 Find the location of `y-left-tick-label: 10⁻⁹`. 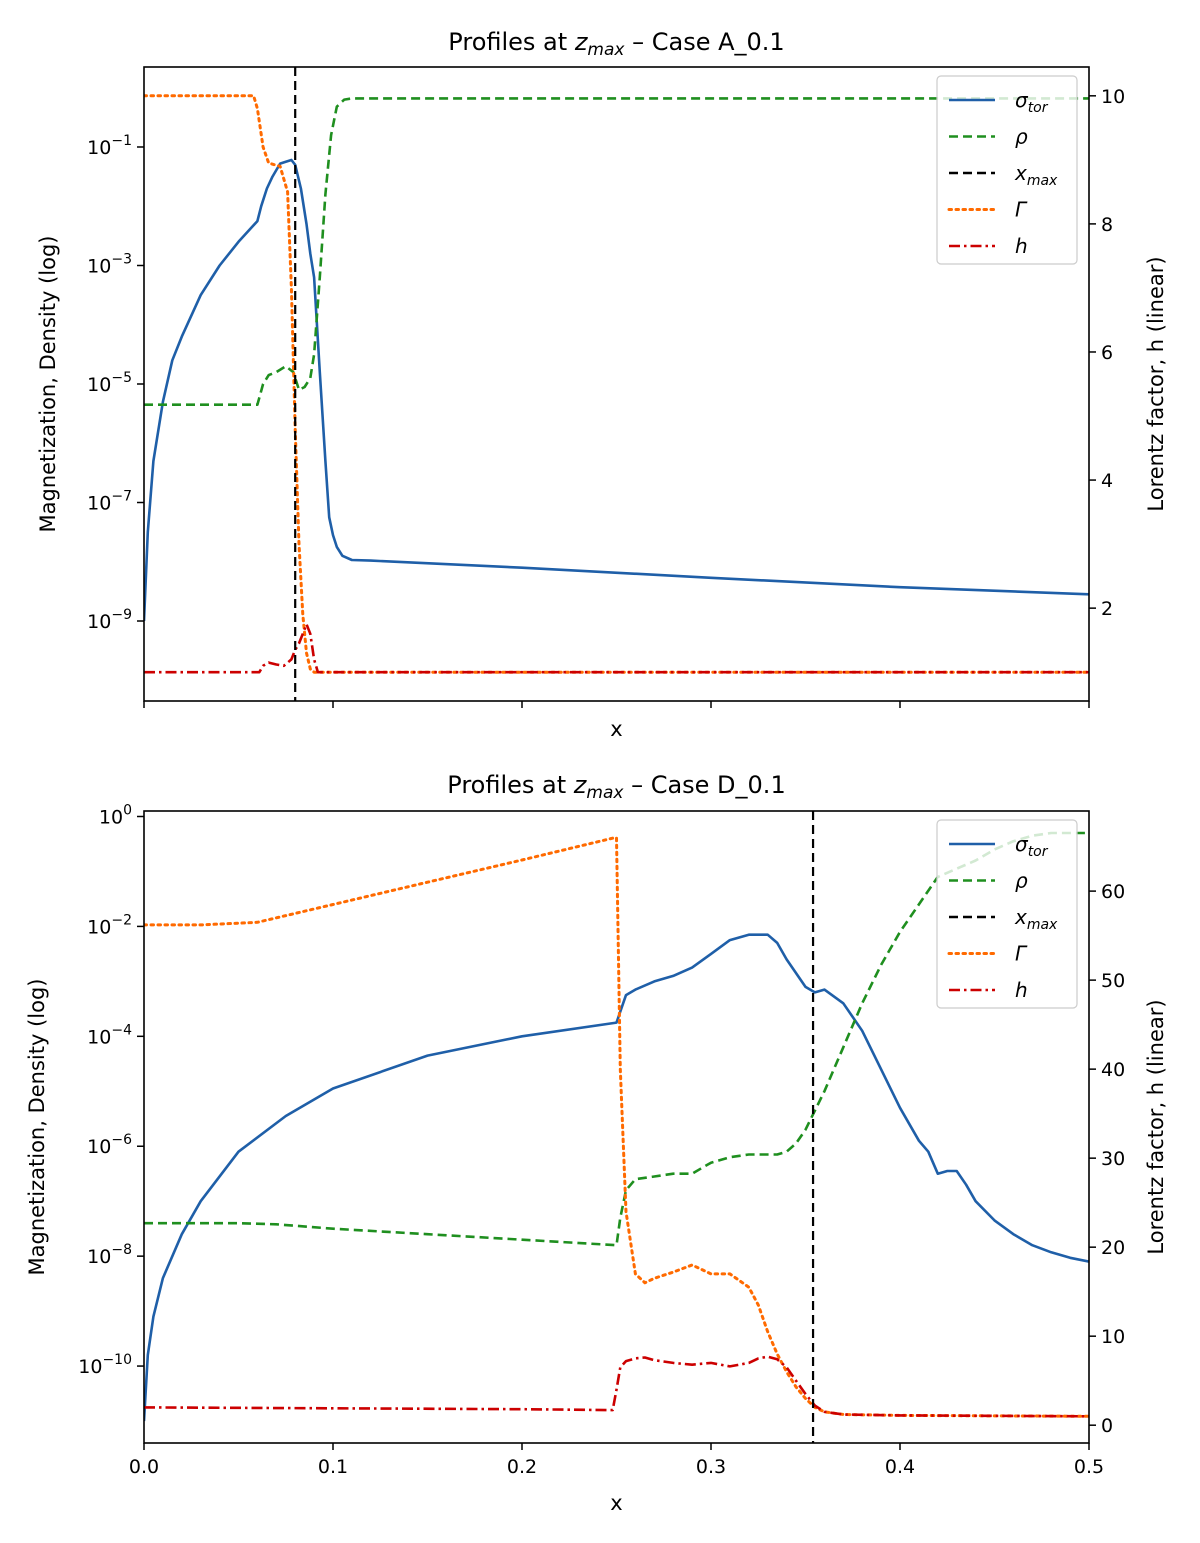

y-left-tick-label: 10⁻⁹ is located at coordinates (109, 620).